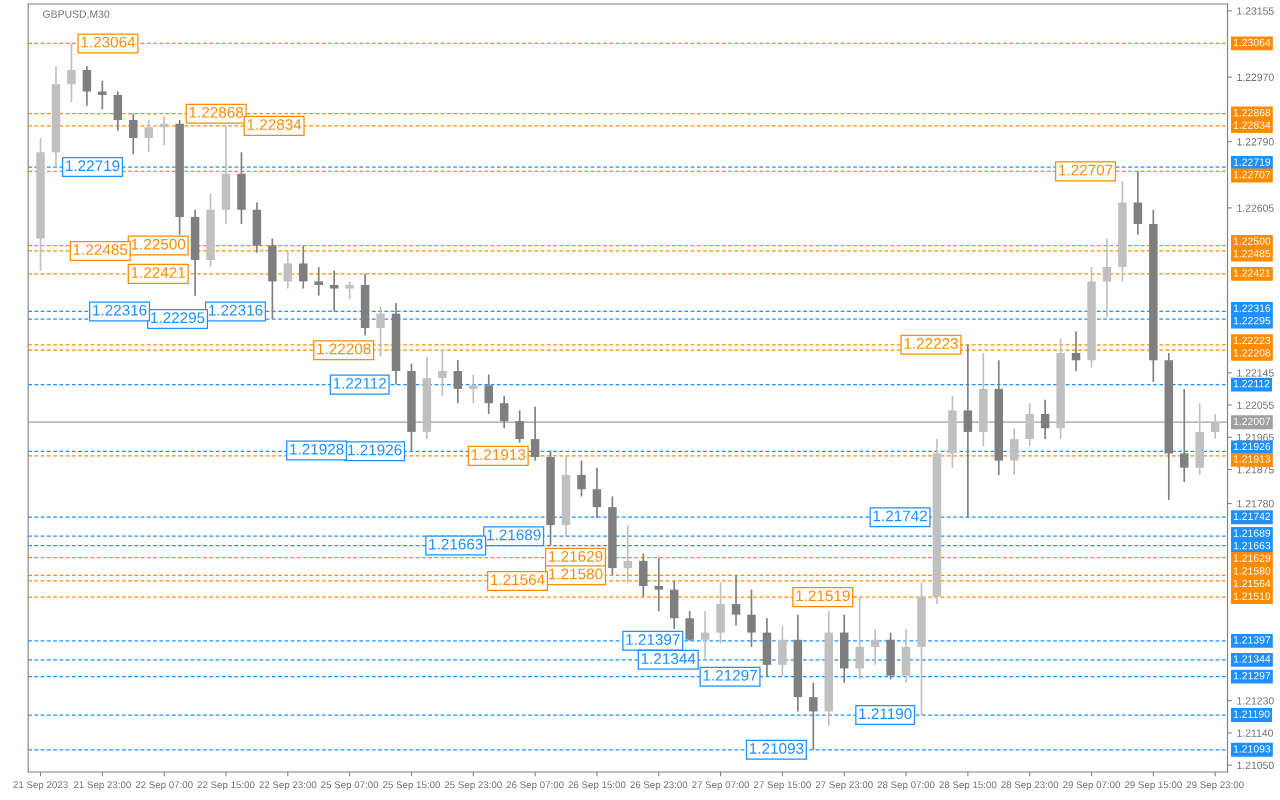 The height and width of the screenshot is (800, 1280). Describe the element at coordinates (1252, 749) in the screenshot. I see `text: 1.21093` at that location.